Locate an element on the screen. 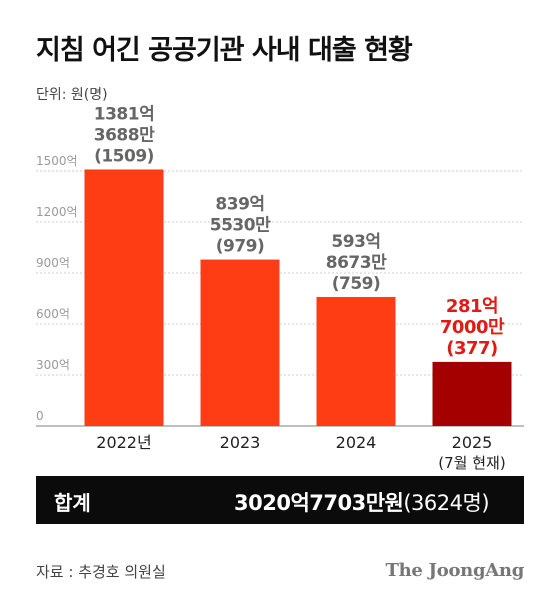 This screenshot has height=603, width=560. y-tick-label: 900억 is located at coordinates (53, 263).